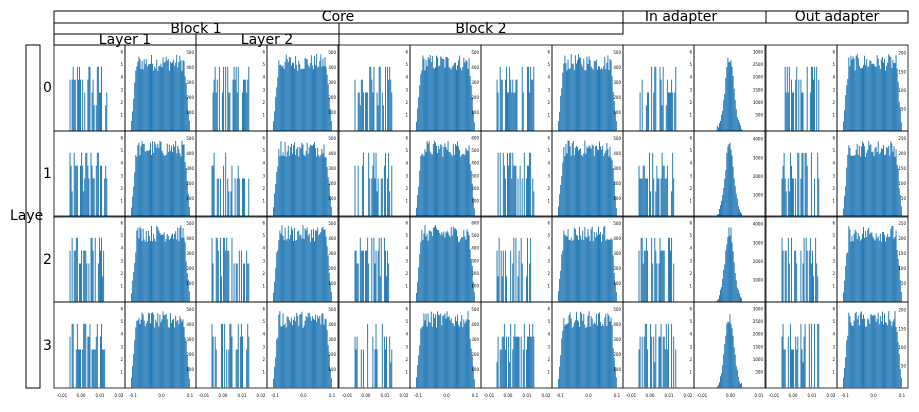 This screenshot has width=919, height=412. What do you see at coordinates (833, 321) in the screenshot?
I see `y-tick-label: 5` at bounding box center [833, 321].